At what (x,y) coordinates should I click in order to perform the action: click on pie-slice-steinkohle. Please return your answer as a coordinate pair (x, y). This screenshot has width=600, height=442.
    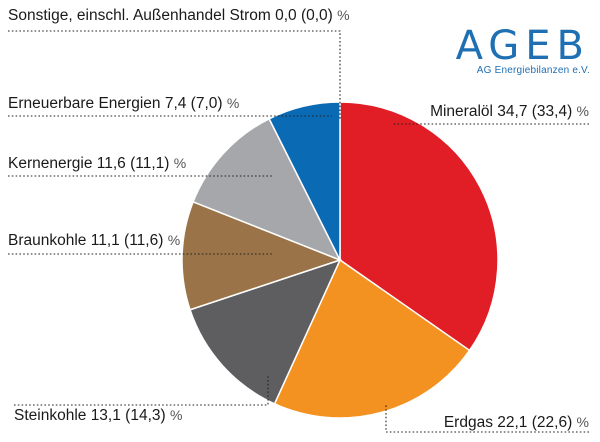
    Looking at the image, I should click on (265, 331).